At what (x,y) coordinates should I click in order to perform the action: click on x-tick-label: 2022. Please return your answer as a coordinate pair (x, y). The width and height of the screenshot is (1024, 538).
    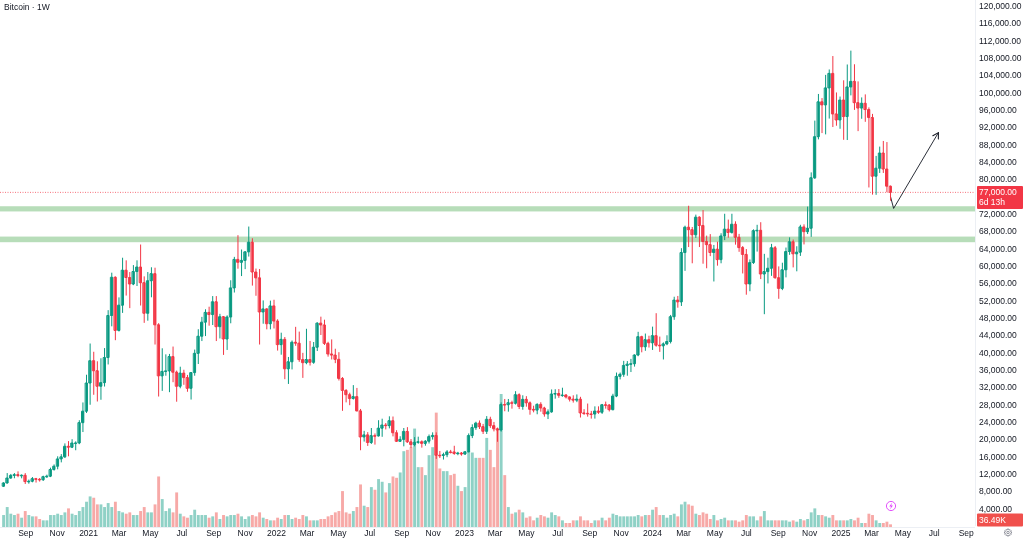
    Looking at the image, I should click on (277, 532).